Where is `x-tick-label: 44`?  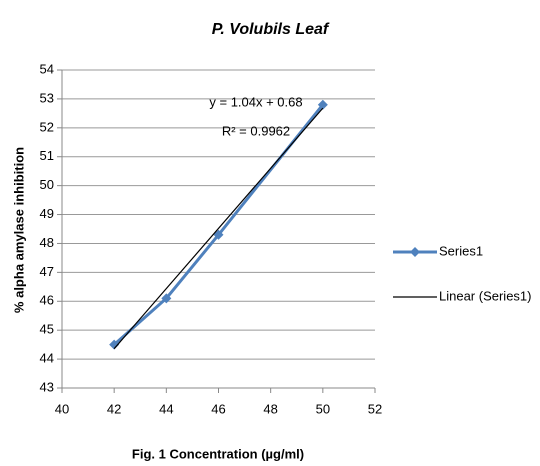
x-tick-label: 44 is located at coordinates (166, 408).